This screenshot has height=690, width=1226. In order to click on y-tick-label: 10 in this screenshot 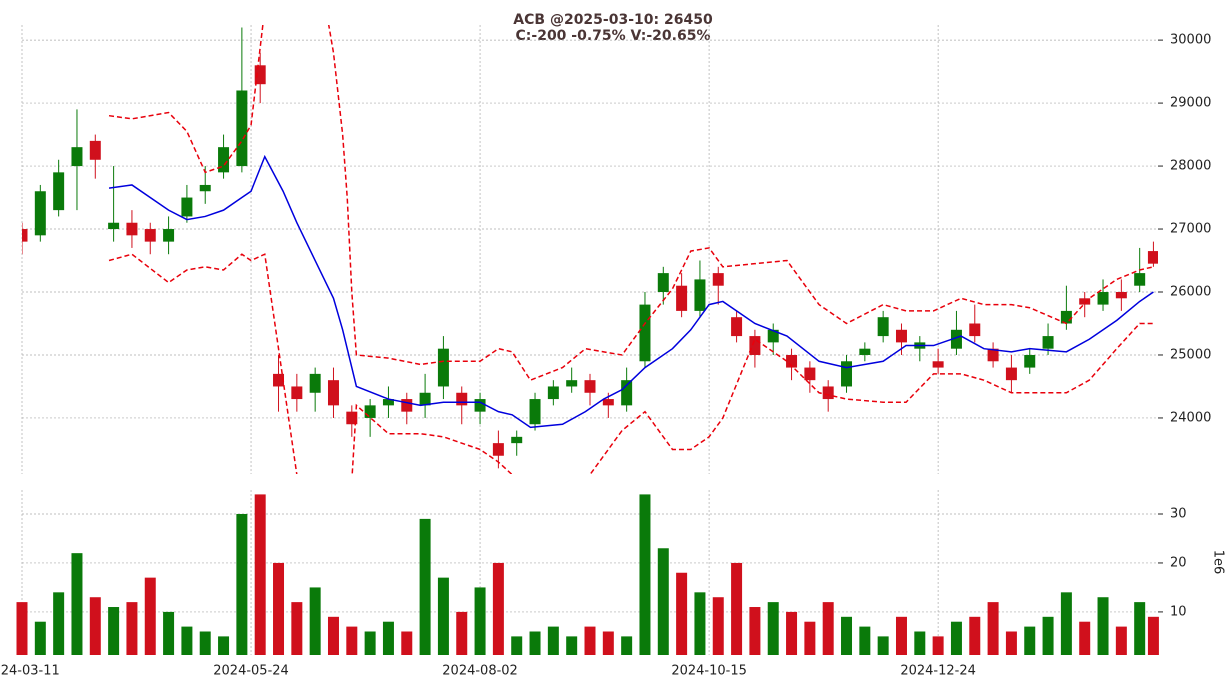, I will do `click(1178, 611)`.